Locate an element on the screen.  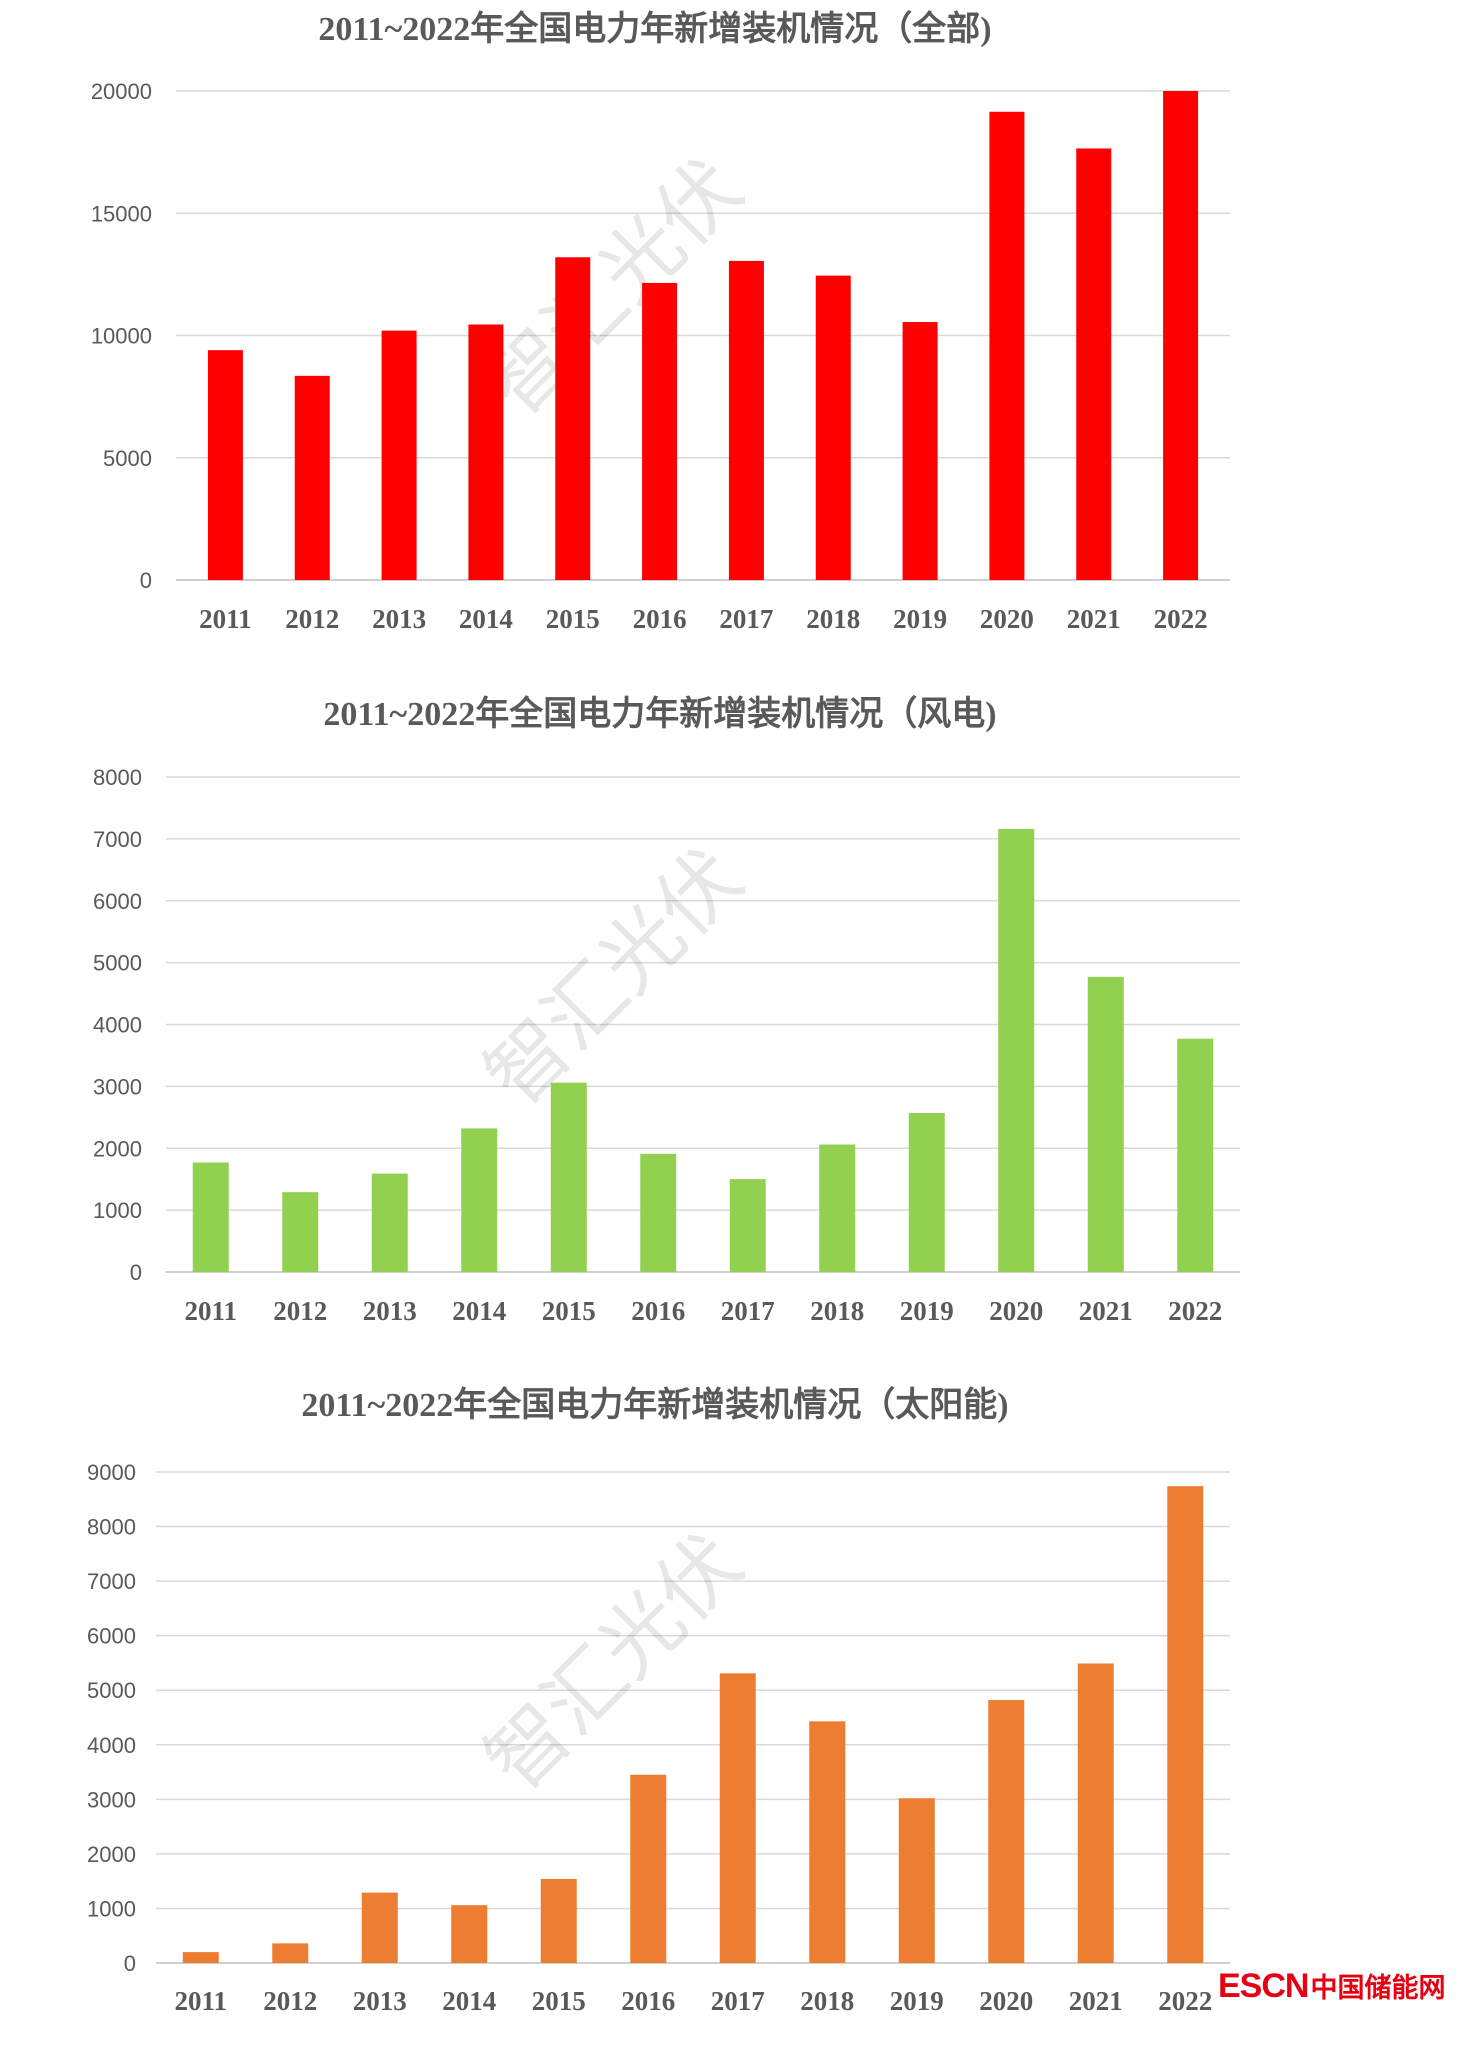
y-tick-label: 6000 is located at coordinates (111, 1636).